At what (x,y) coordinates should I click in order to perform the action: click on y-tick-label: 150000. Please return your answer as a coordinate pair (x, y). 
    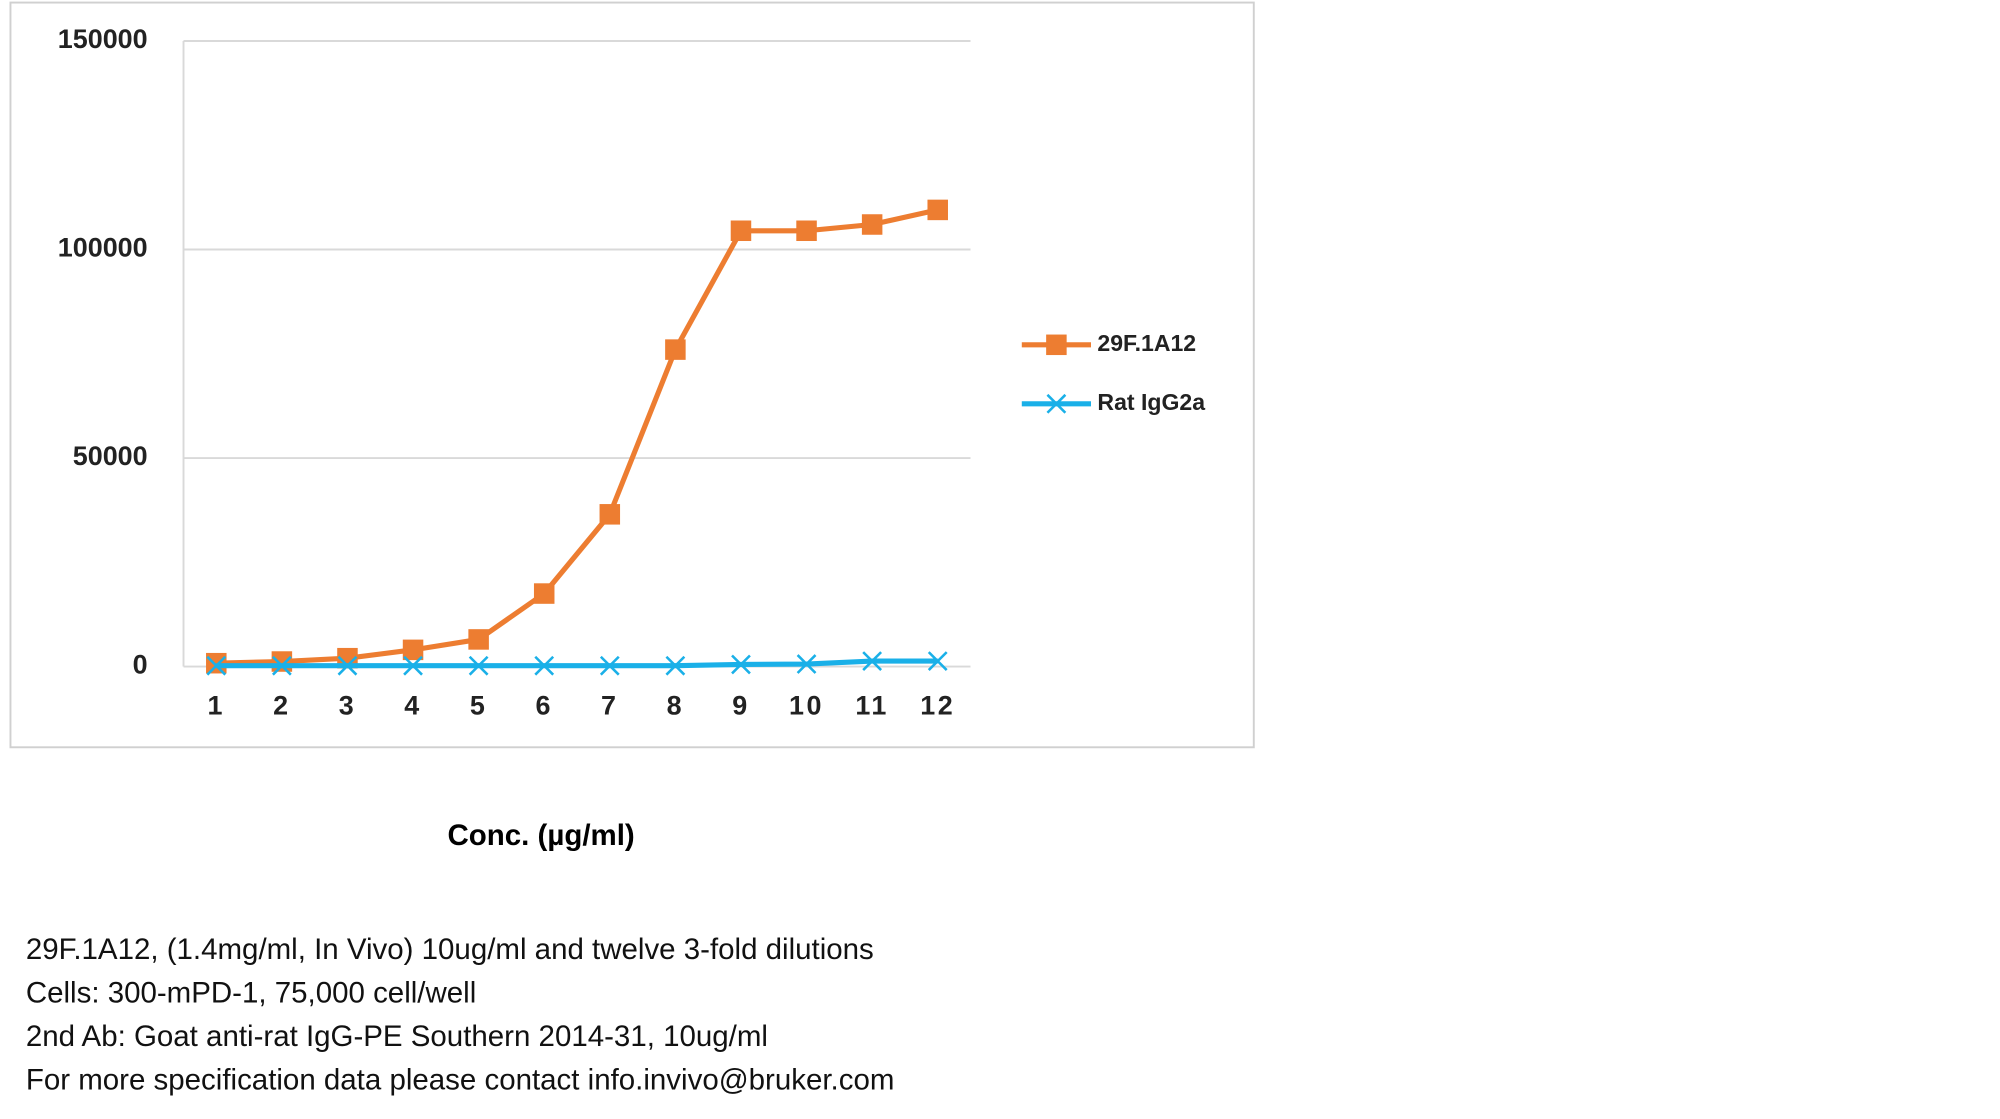
    Looking at the image, I should click on (103, 39).